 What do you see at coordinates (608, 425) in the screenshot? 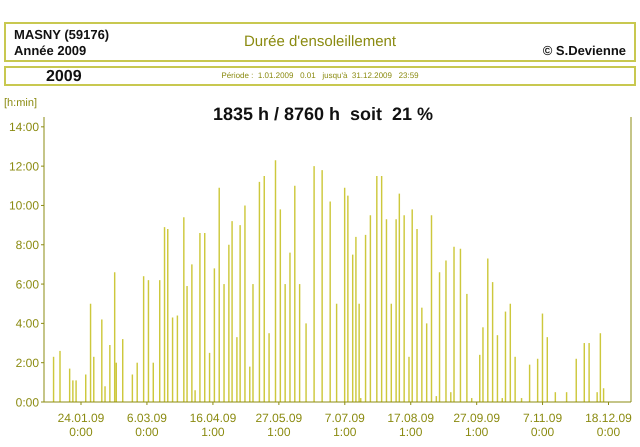
I see `x-tick-label: 18.12.09 0:00` at bounding box center [608, 425].